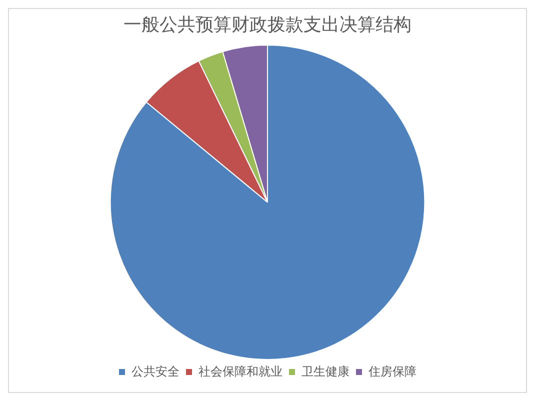 This screenshot has height=401, width=535. Describe the element at coordinates (326, 371) in the screenshot. I see `legend-label: 卫生健康` at that location.